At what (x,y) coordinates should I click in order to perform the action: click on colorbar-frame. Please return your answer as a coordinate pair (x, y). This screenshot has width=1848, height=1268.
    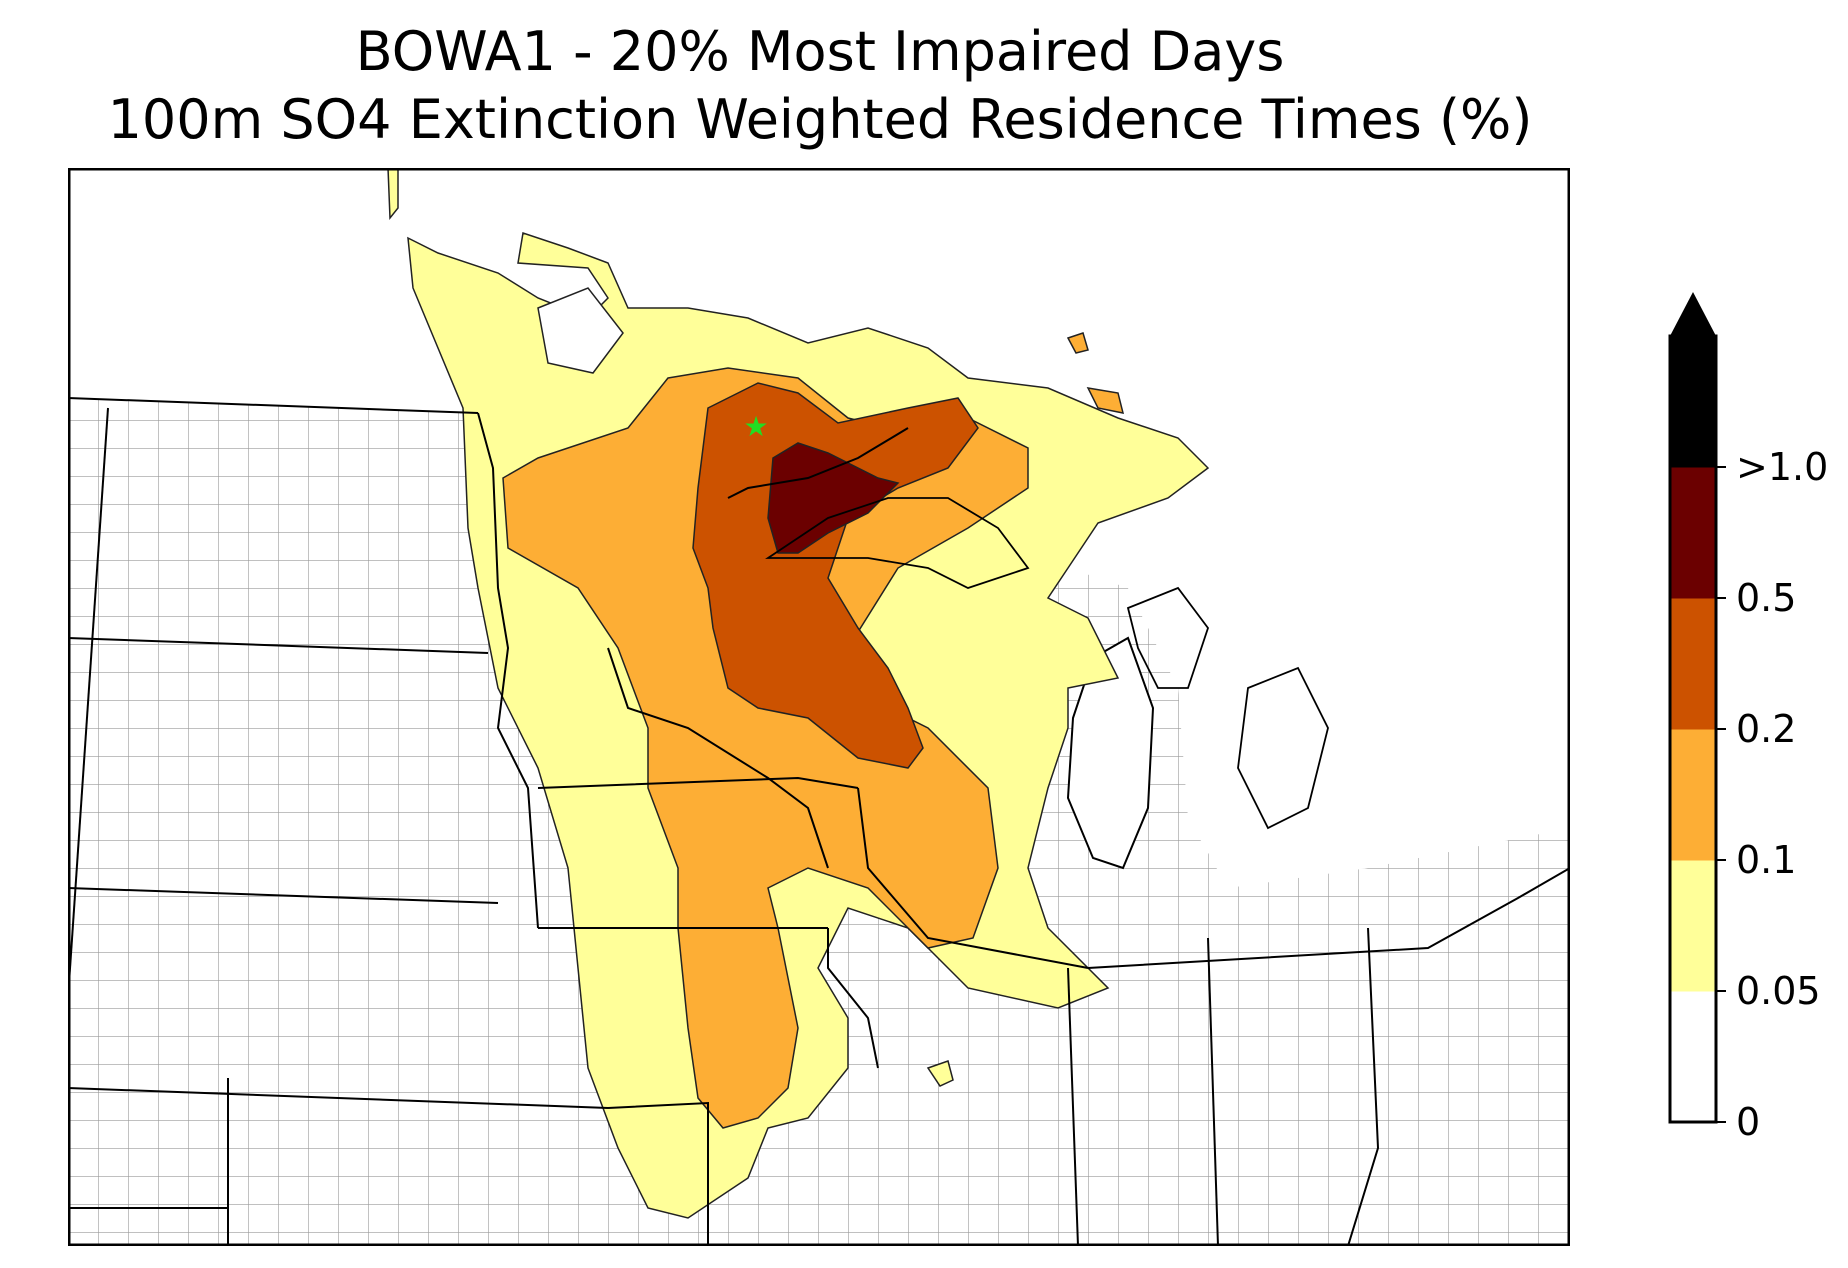
    Looking at the image, I should click on (1693, 729).